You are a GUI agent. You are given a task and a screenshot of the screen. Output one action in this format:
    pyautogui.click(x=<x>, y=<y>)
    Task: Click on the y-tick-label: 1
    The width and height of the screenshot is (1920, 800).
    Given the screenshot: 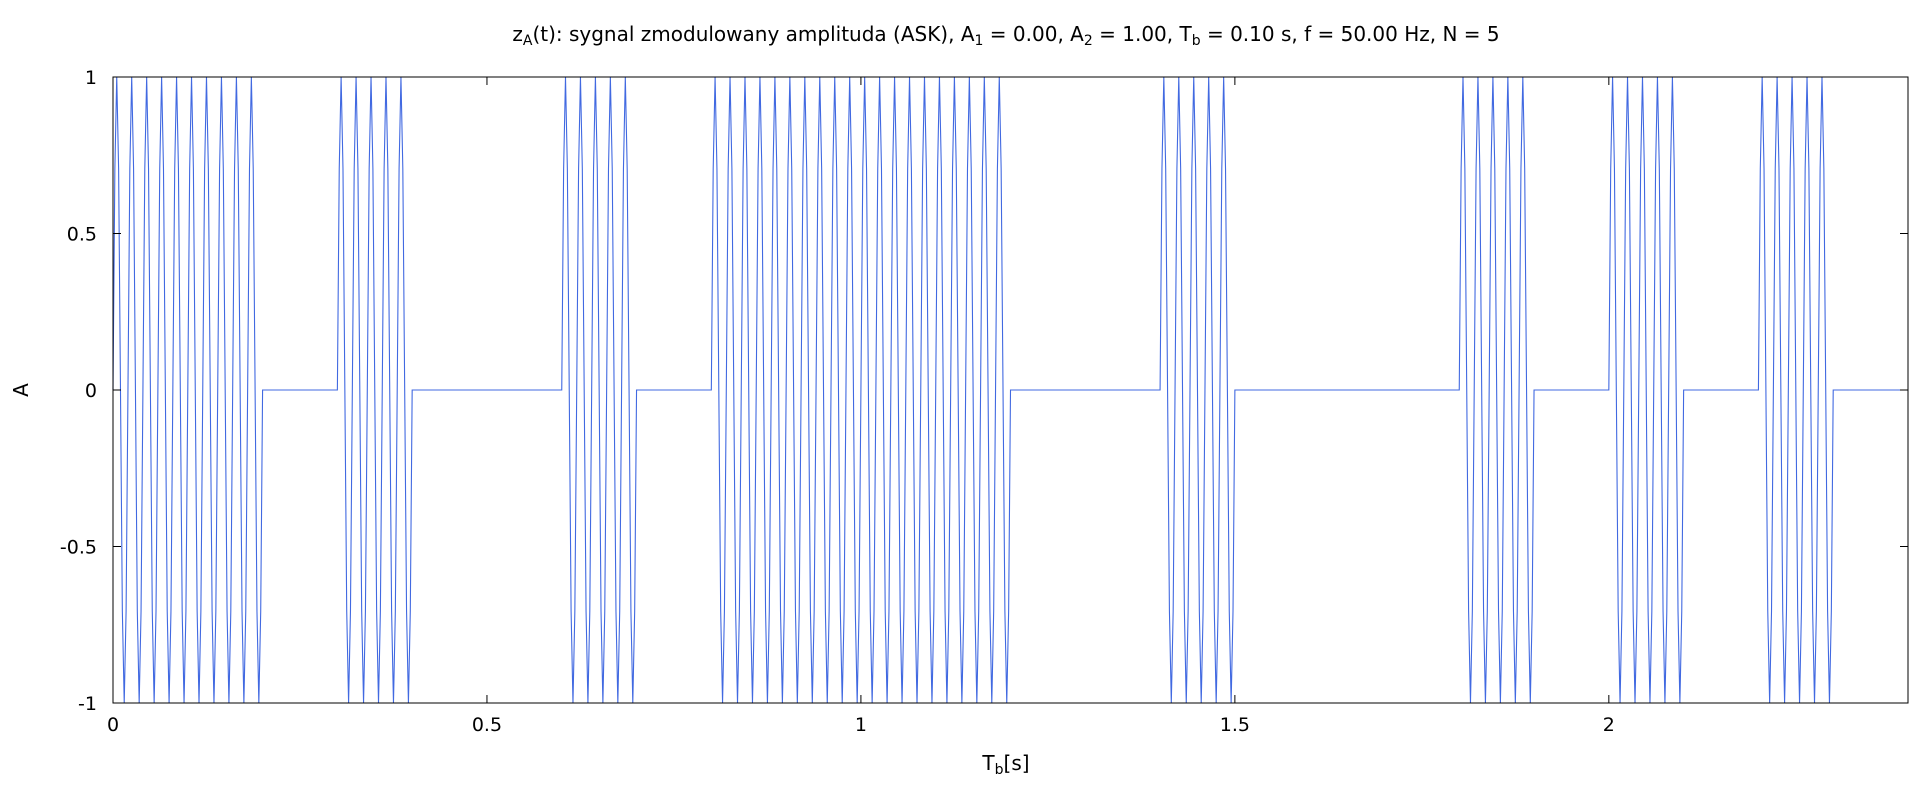 What is the action you would take?
    pyautogui.click(x=91, y=78)
    